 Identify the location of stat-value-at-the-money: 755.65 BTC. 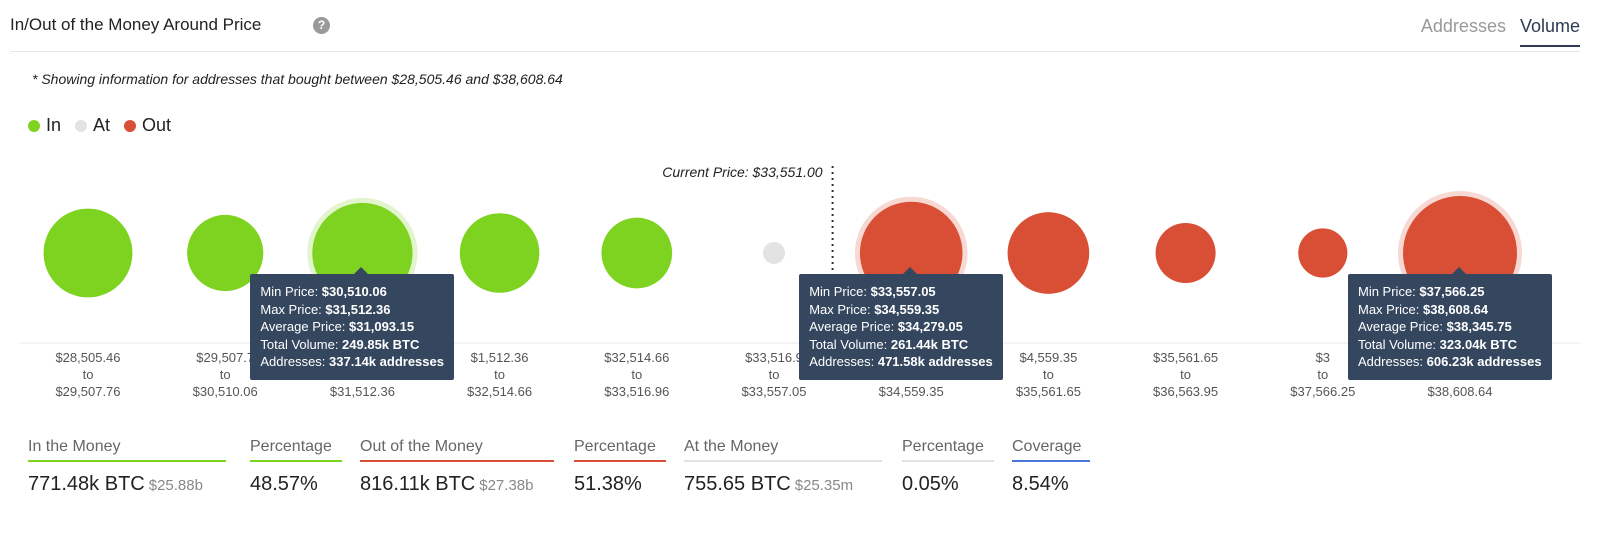
(737, 484).